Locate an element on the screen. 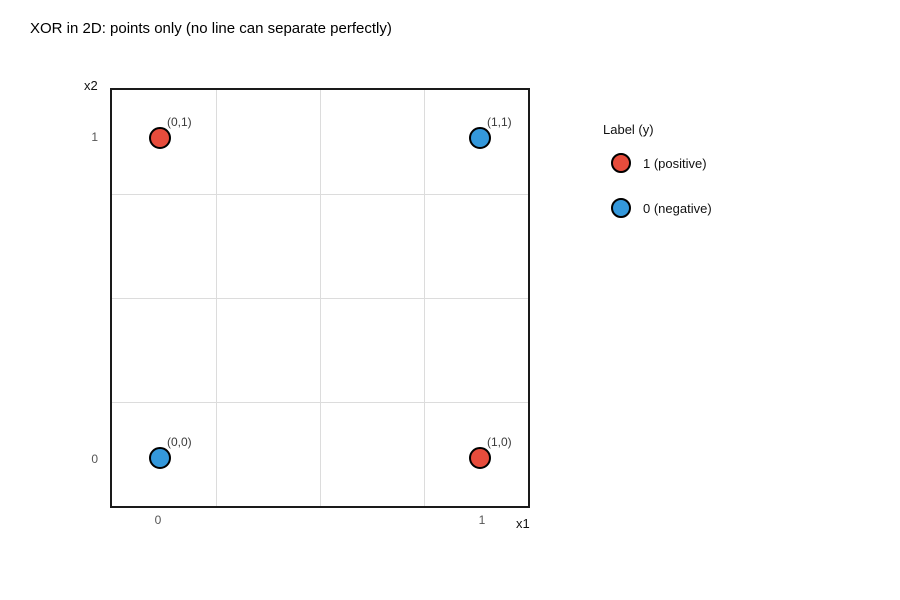 The image size is (900, 600). legend-title: Label (y) is located at coordinates (628, 129).